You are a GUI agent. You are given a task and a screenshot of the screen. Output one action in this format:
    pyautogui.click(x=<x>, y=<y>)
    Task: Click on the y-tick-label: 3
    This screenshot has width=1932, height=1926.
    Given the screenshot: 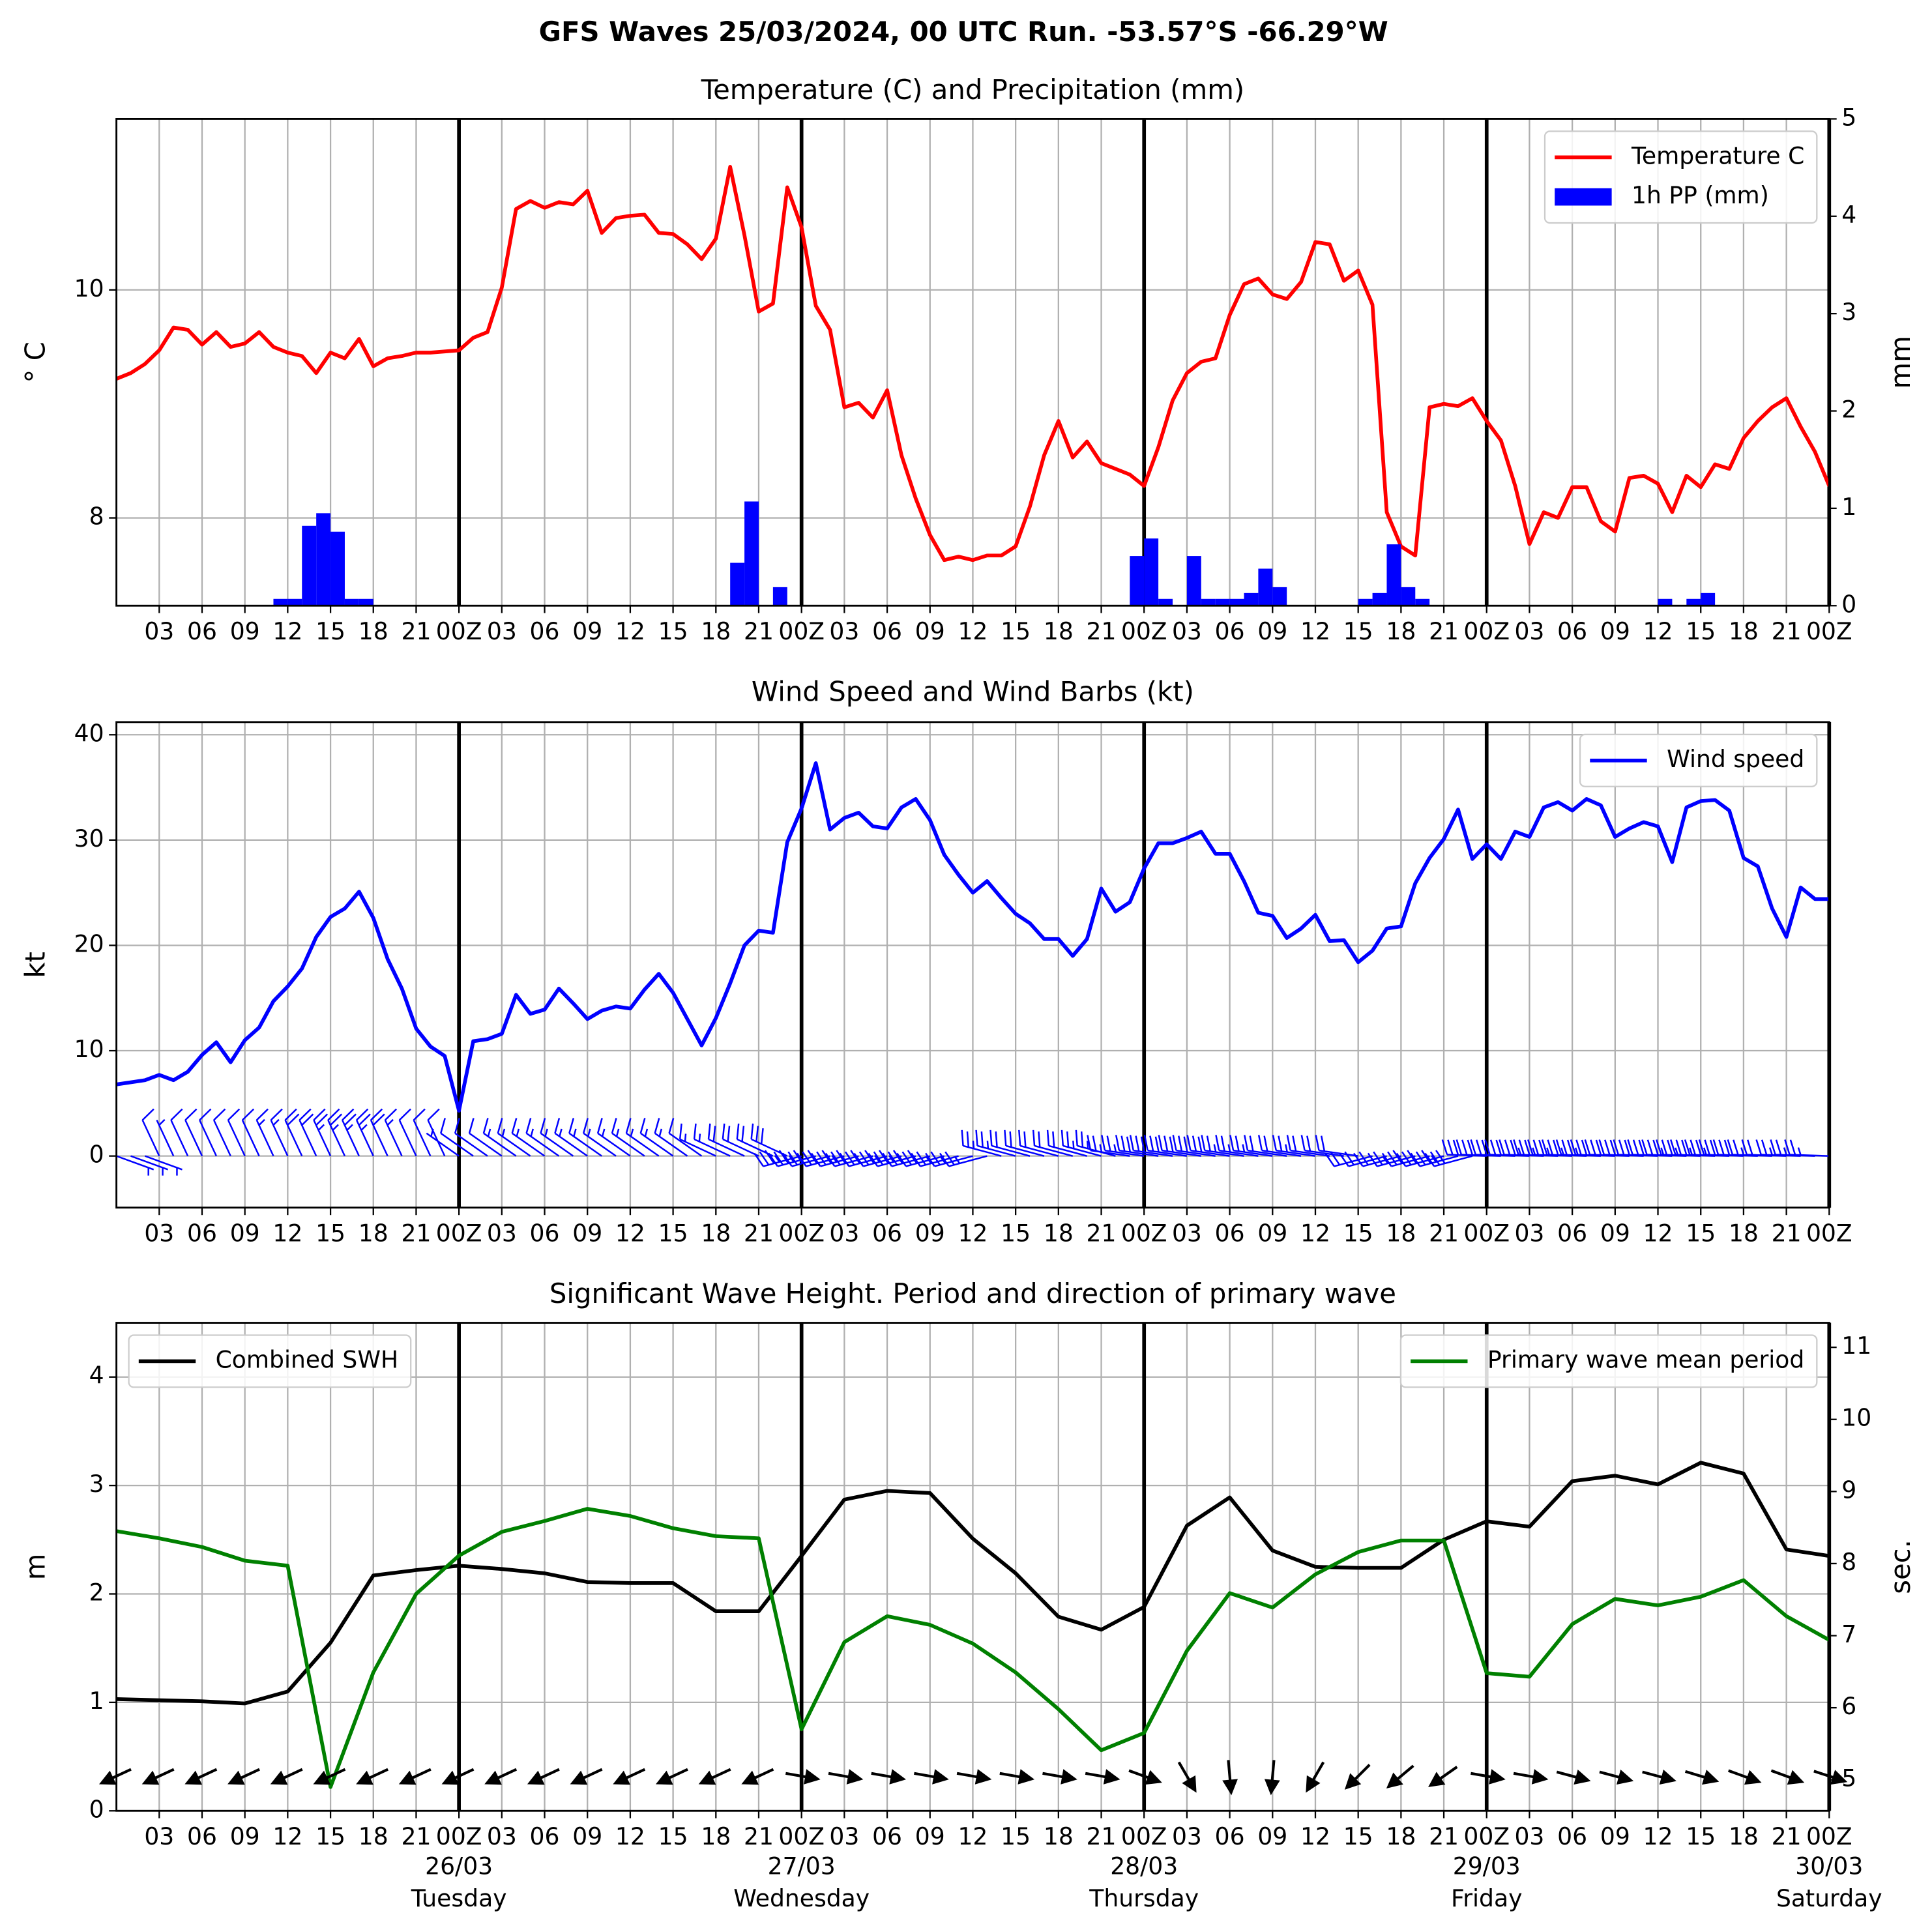 What is the action you would take?
    pyautogui.click(x=96, y=1484)
    